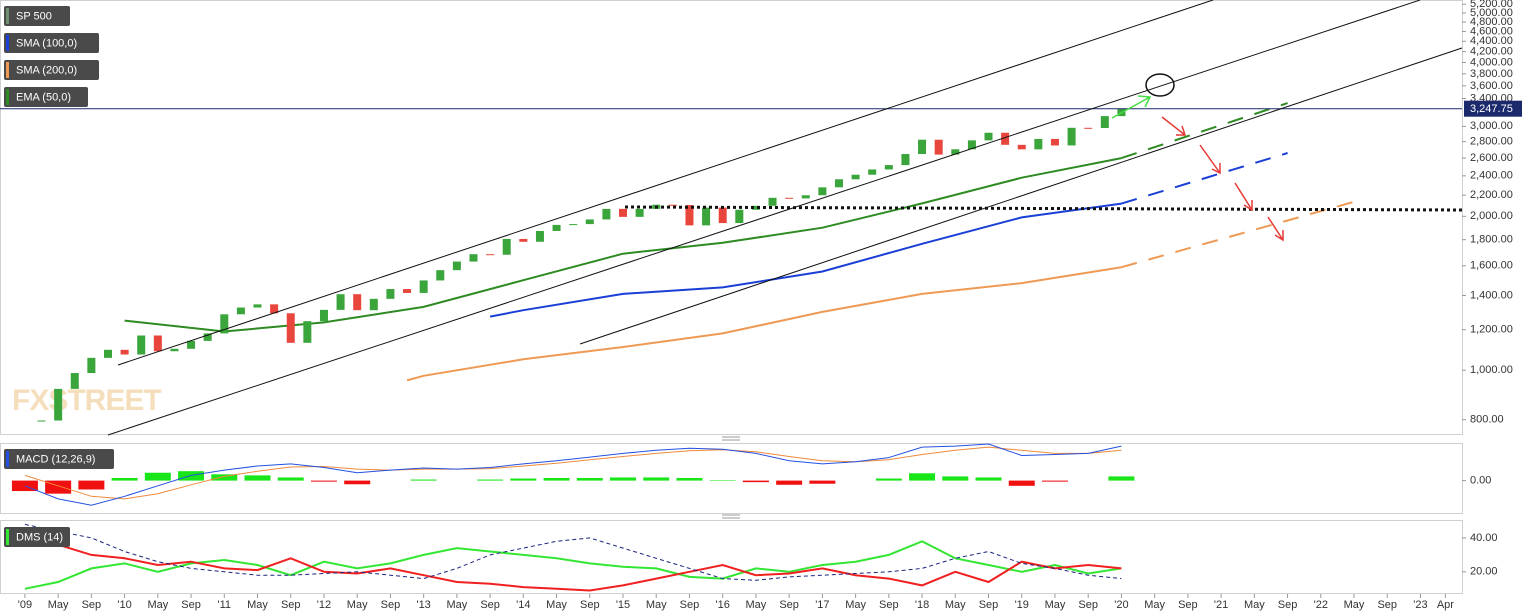  I want to click on y-tick-label: 800.00, so click(1487, 420).